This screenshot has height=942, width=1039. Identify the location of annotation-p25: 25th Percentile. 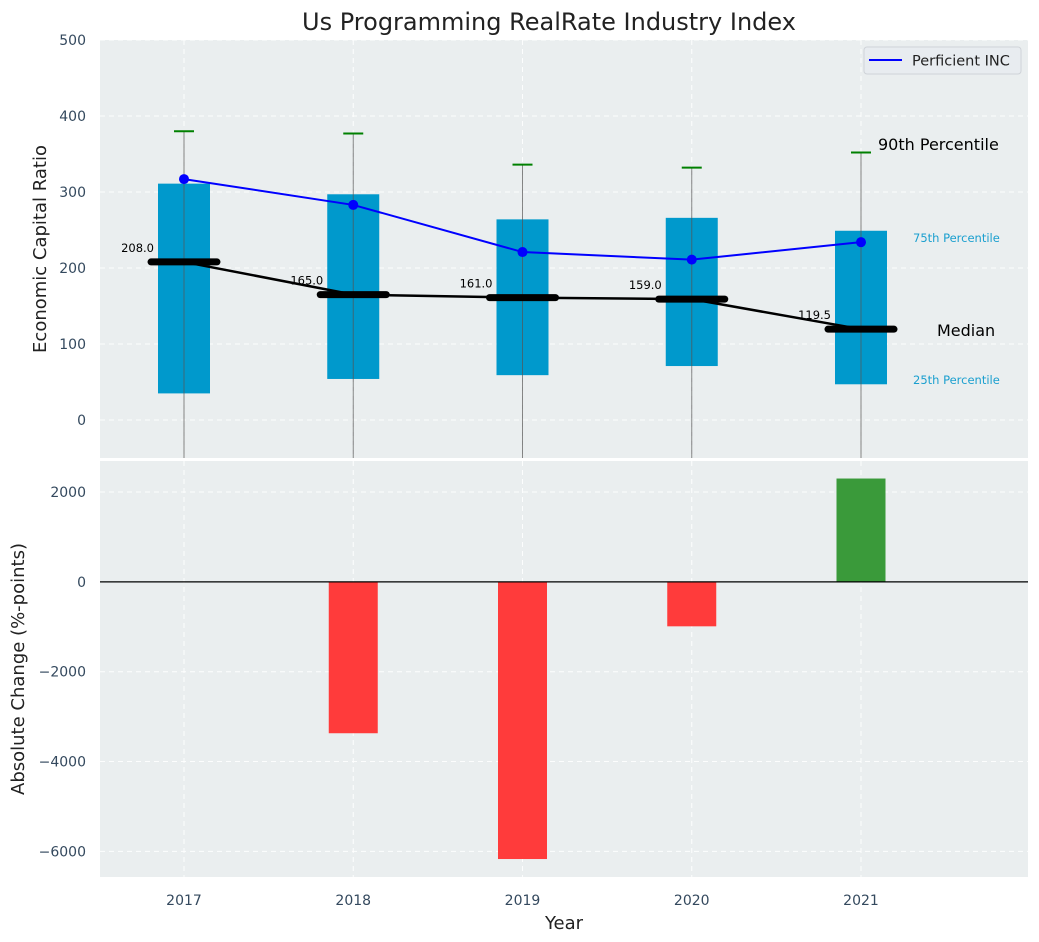
(956, 380).